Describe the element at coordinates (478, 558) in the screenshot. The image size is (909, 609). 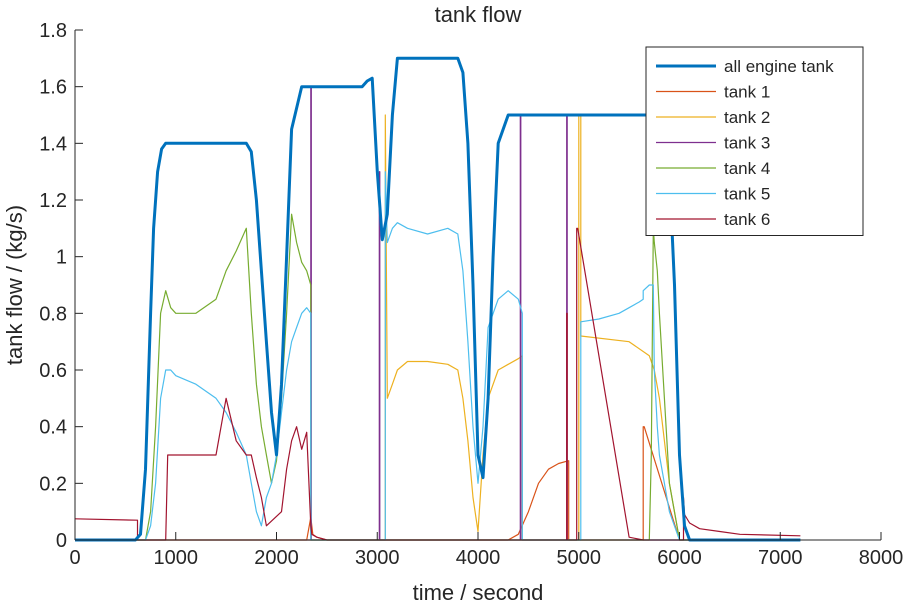
I see `x-tick-label: 4000` at that location.